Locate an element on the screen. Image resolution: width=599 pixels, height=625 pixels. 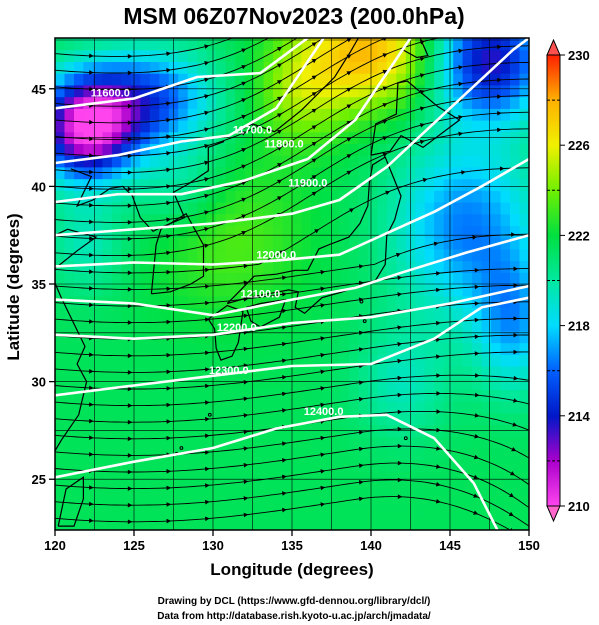
height-contour-label: 11700.0 is located at coordinates (252, 131).